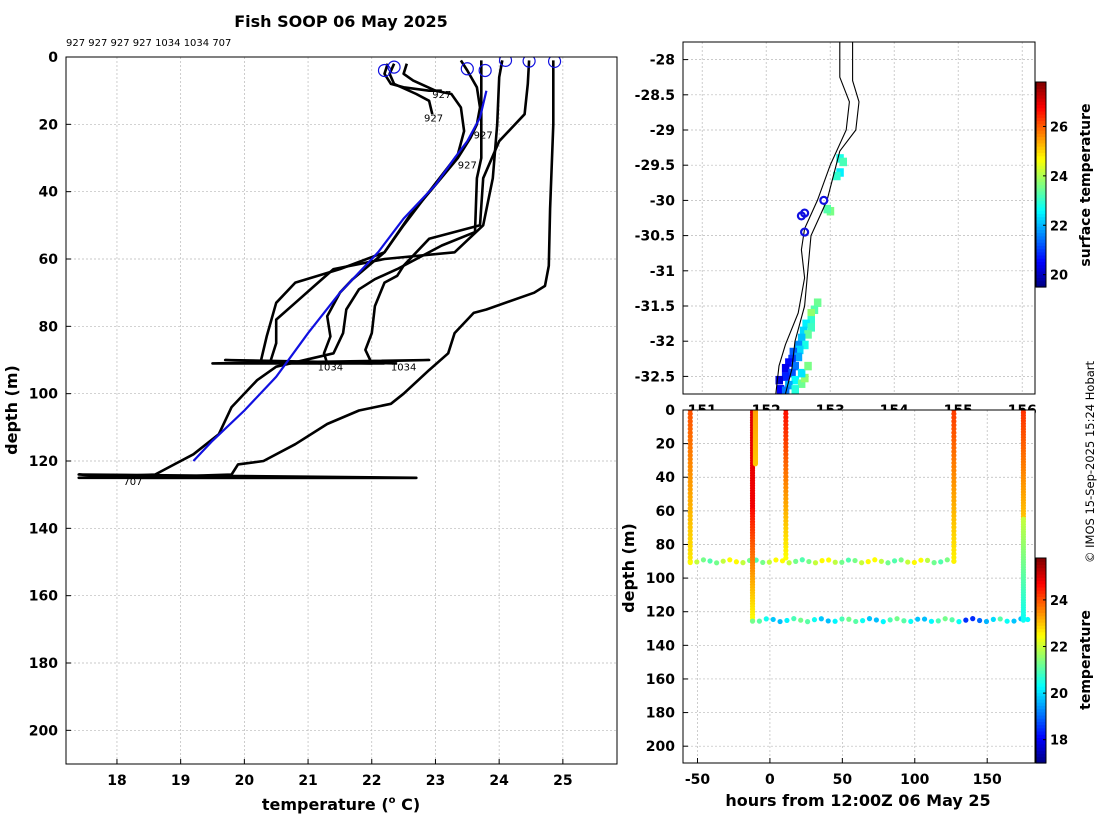  Describe the element at coordinates (857, 800) in the screenshot. I see `section-x-label: hours from 12:00Z 06 May 25` at that location.